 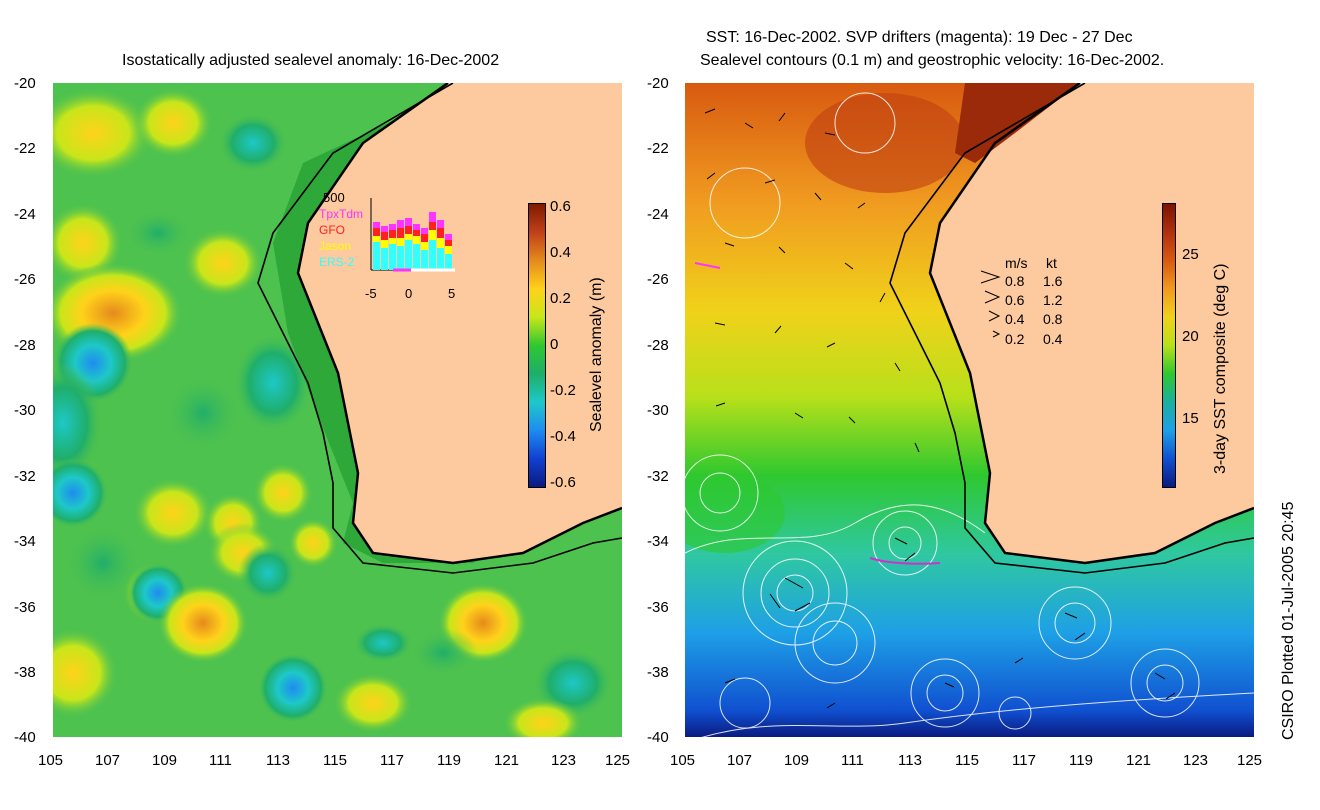 I want to click on right-x-tick: 105, so click(x=683, y=760).